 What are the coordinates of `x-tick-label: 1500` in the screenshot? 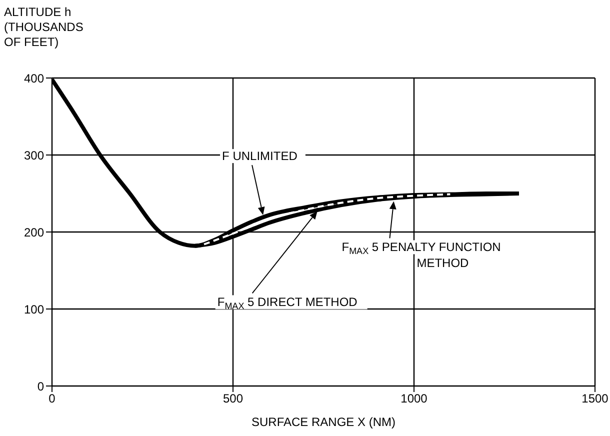 It's located at (595, 399).